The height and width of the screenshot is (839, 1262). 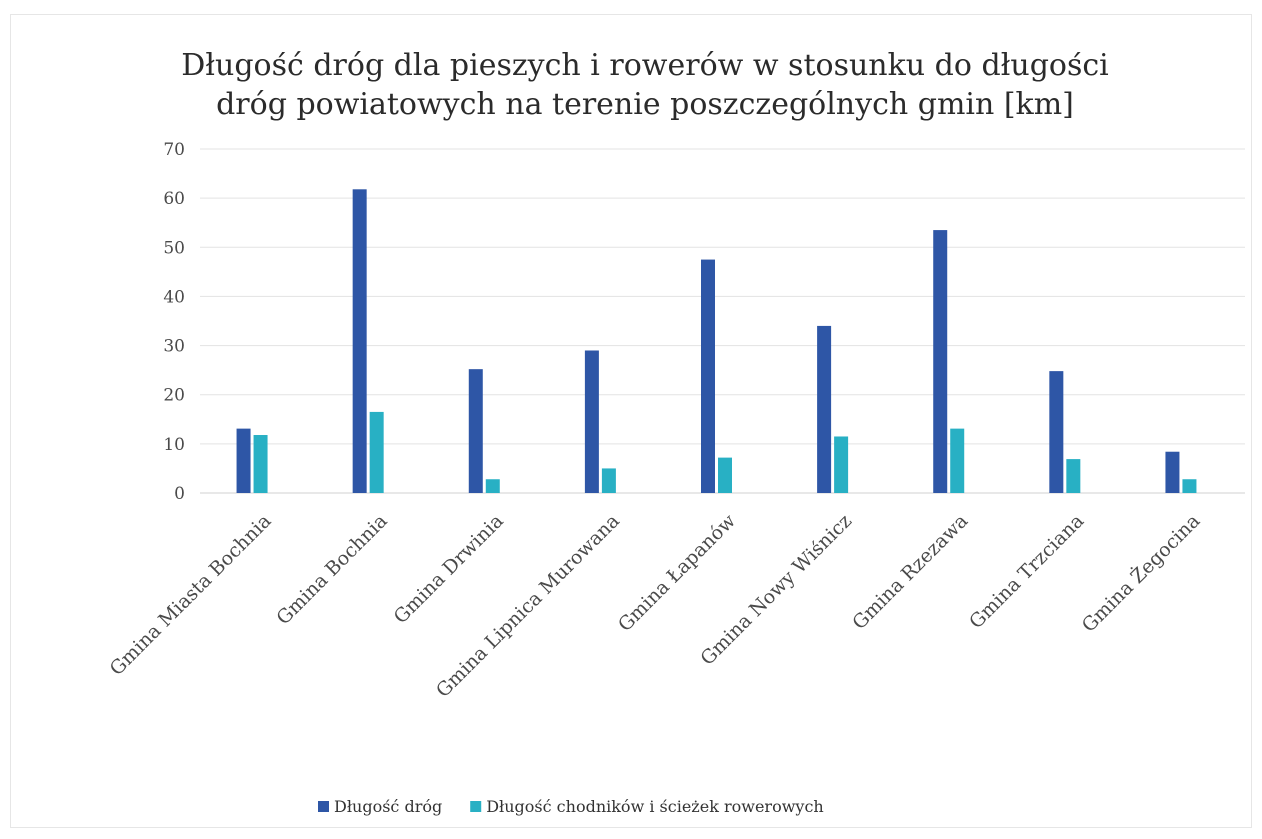 I want to click on y-tick-label: 50, so click(x=174, y=248).